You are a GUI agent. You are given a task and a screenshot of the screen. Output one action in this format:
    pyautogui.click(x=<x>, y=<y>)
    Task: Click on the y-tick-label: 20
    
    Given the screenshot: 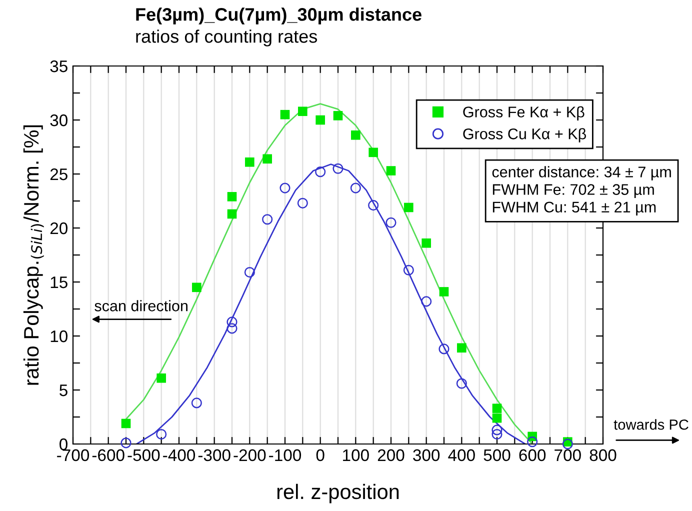 What is the action you would take?
    pyautogui.click(x=59, y=228)
    